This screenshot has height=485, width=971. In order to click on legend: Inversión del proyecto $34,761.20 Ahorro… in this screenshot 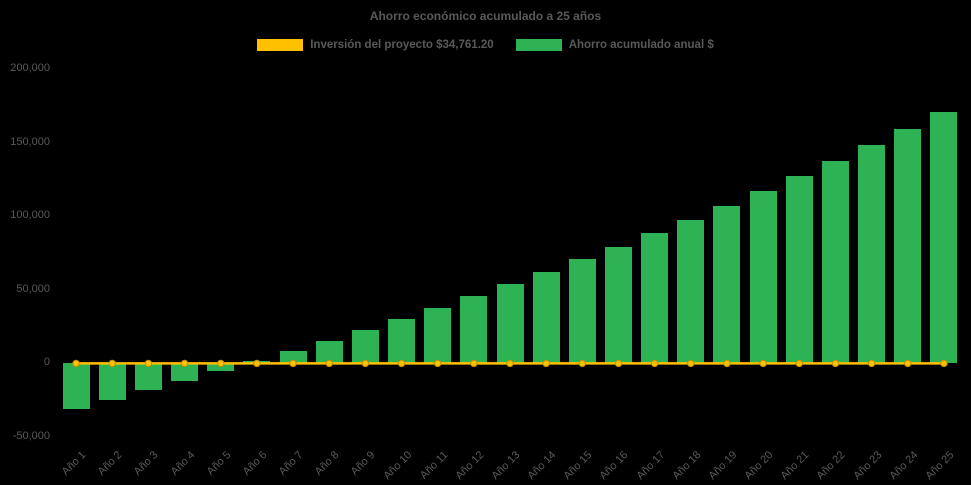, I will do `click(485, 45)`.